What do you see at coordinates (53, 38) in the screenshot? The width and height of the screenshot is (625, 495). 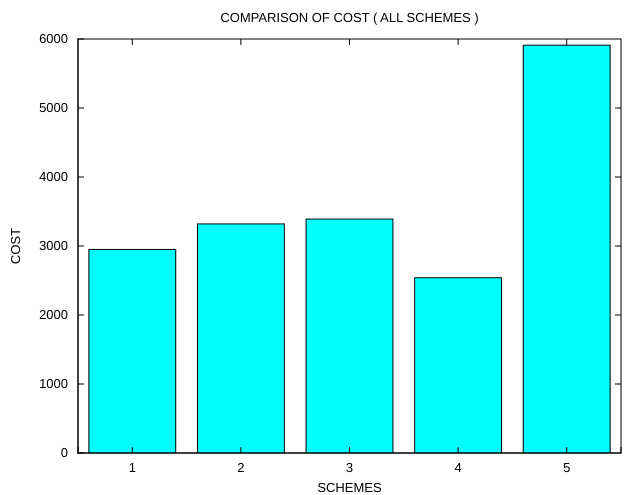 I see `y-tick-label: 6000` at bounding box center [53, 38].